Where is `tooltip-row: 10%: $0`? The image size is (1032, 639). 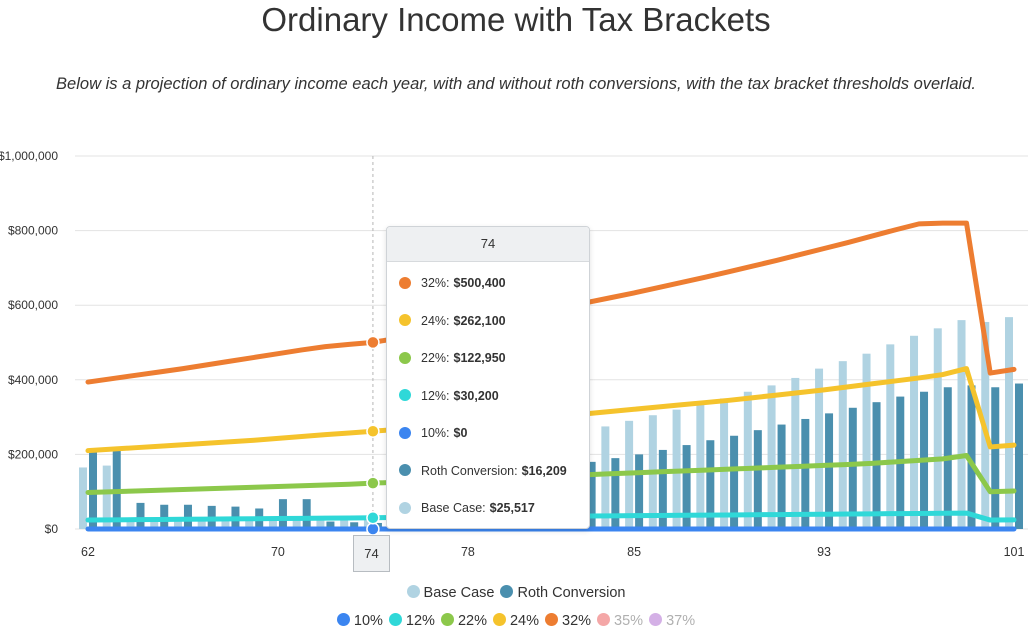
tooltip-row: 10%: $0 is located at coordinates (433, 433).